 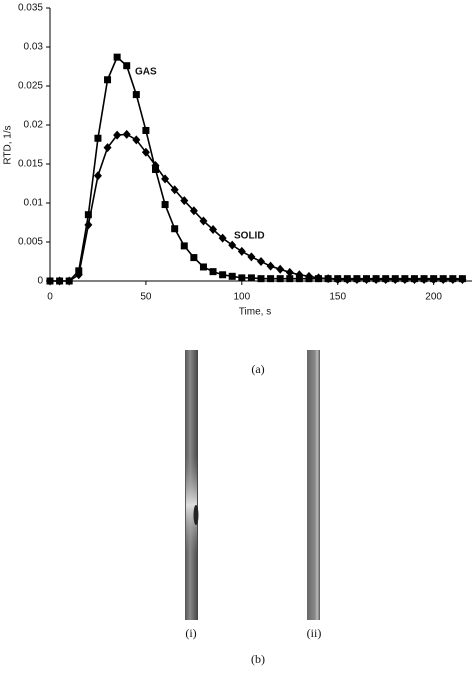 What do you see at coordinates (34, 125) in the screenshot?
I see `y-tick-label: 0.02` at bounding box center [34, 125].